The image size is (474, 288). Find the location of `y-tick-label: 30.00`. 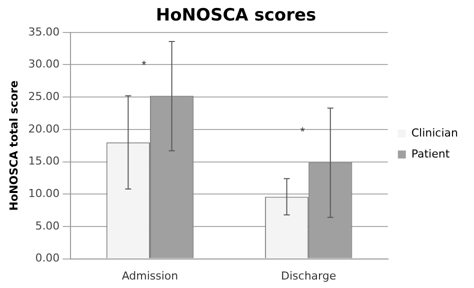

y-tick-label: 30.00 is located at coordinates (44, 64).